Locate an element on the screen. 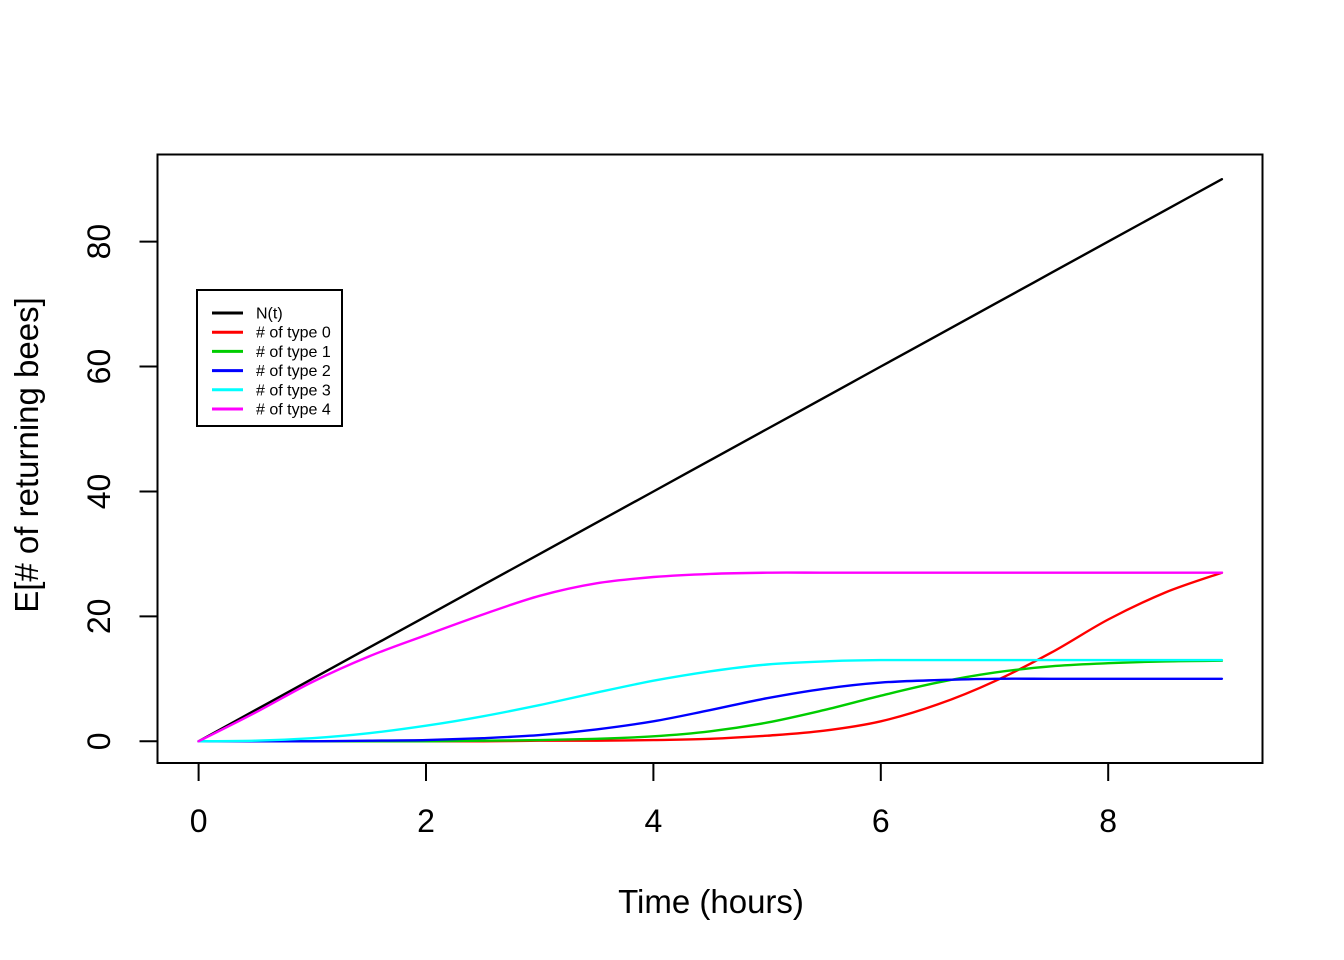 Image resolution: width=1344 pixels, height=960 pixels. legend-label: # of type 1 is located at coordinates (293, 352).